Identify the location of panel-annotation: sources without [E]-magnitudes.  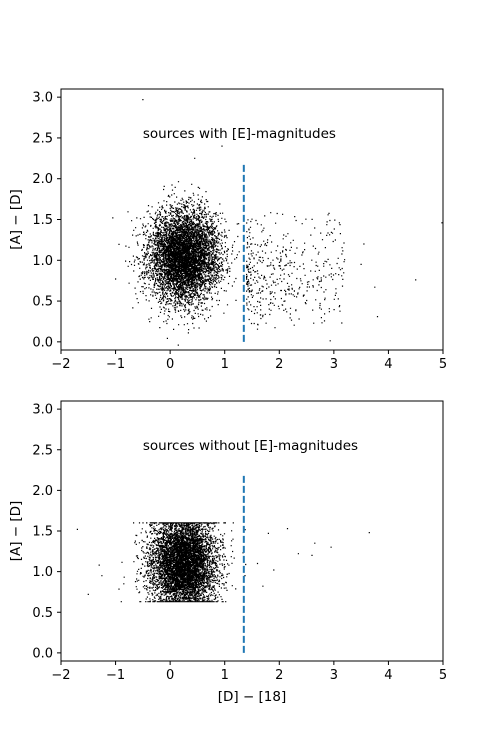
(250, 446).